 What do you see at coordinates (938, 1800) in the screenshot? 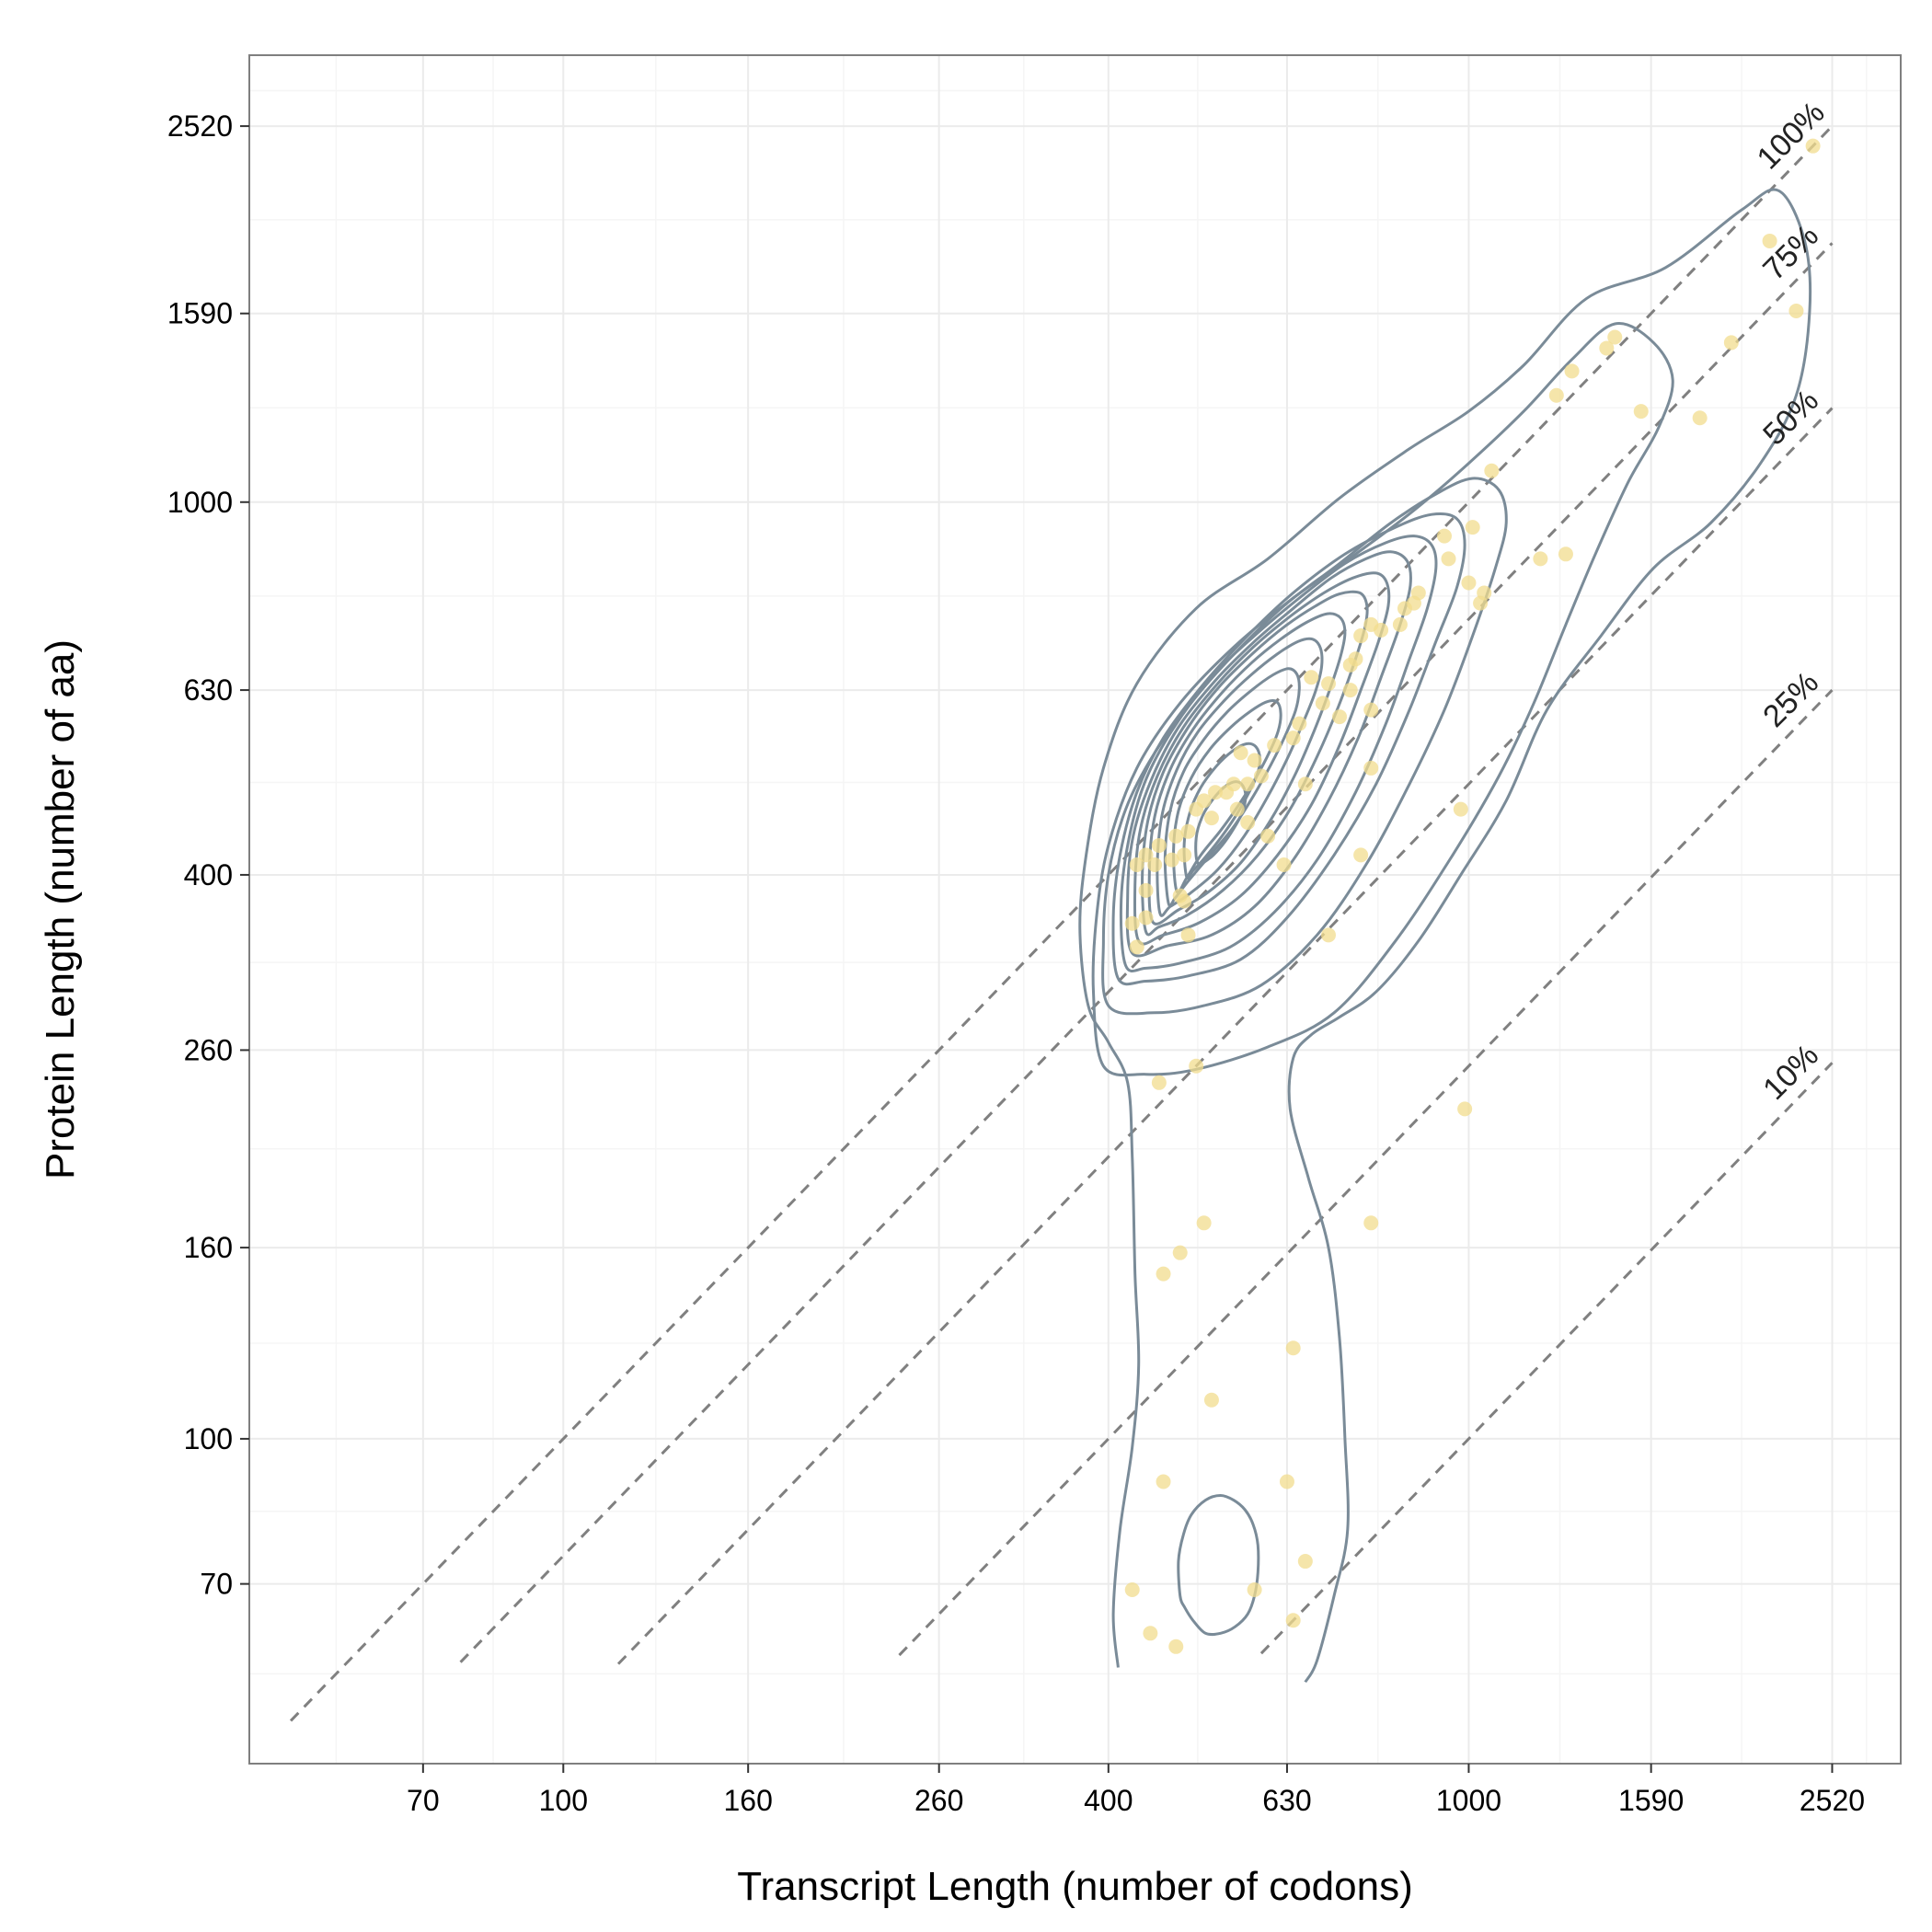
I see `x-tick-label: 260` at bounding box center [938, 1800].